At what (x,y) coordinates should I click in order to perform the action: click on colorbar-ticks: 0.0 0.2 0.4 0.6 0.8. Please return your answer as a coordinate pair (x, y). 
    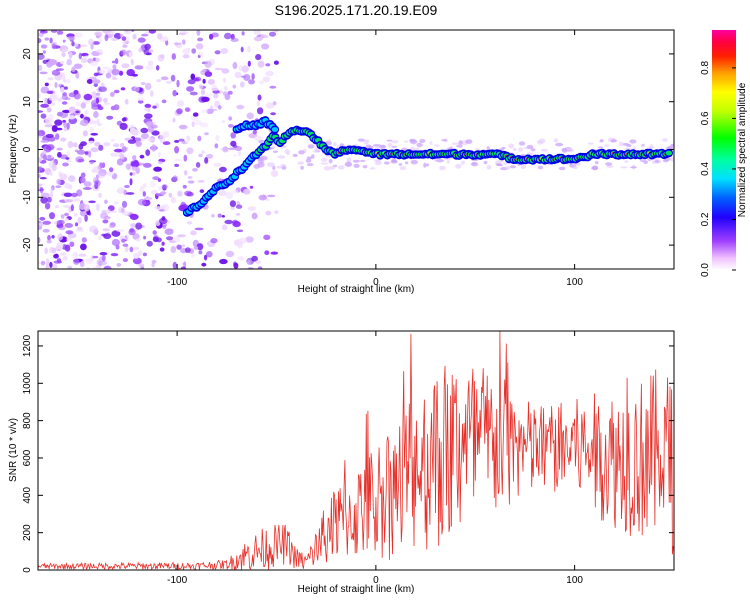
    Looking at the image, I should click on (718, 169).